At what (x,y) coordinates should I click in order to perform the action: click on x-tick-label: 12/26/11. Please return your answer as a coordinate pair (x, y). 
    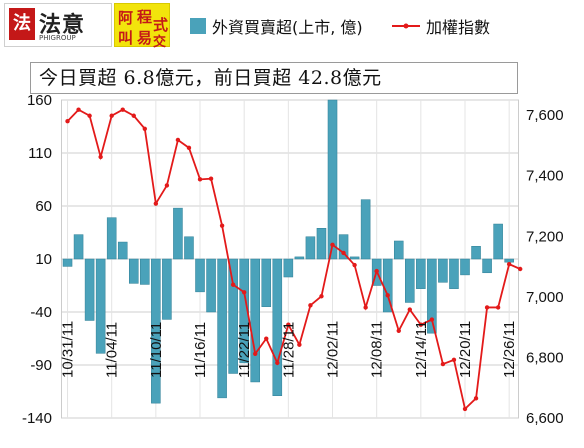
    Looking at the image, I should click on (509, 349).